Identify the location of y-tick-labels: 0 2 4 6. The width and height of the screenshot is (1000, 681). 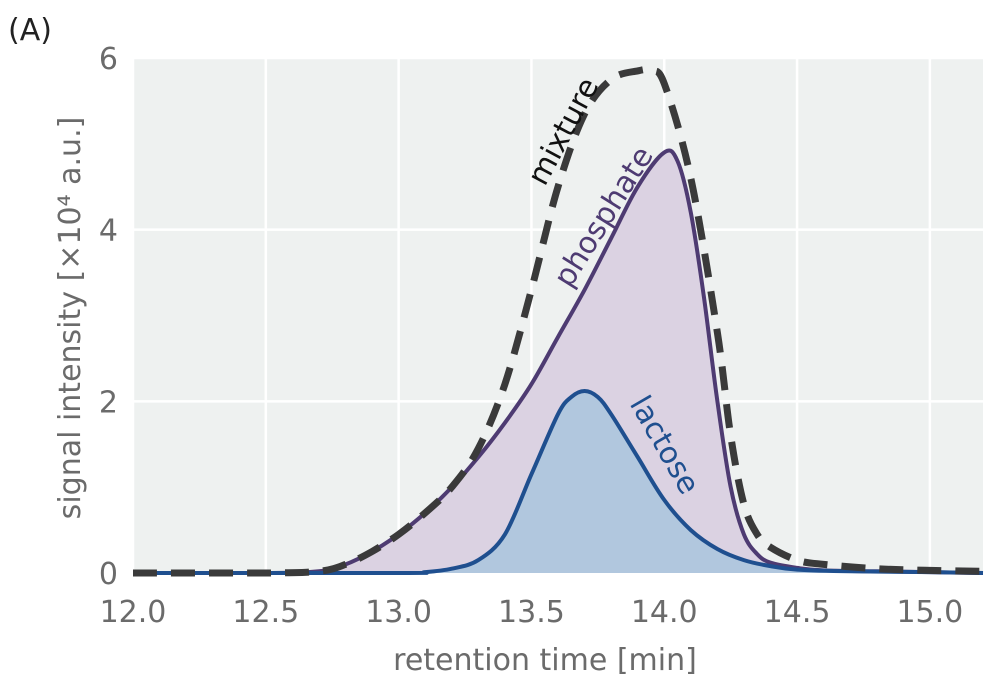
(108, 317).